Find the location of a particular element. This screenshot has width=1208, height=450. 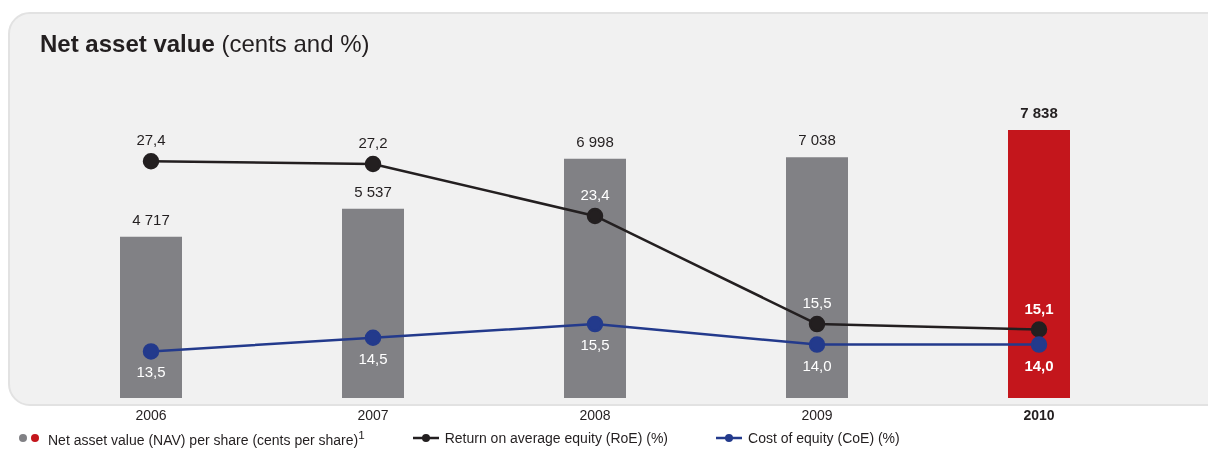

data-label: 7 038 is located at coordinates (817, 140).